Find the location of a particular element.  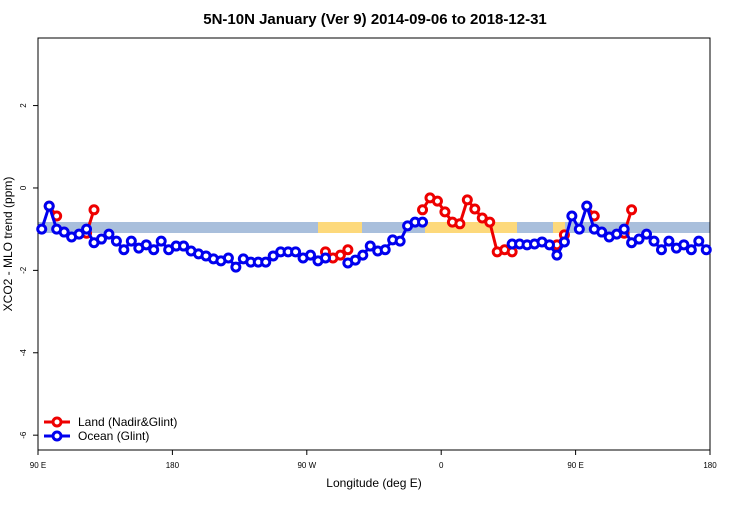

y-tick-label: -2 is located at coordinates (23, 270).